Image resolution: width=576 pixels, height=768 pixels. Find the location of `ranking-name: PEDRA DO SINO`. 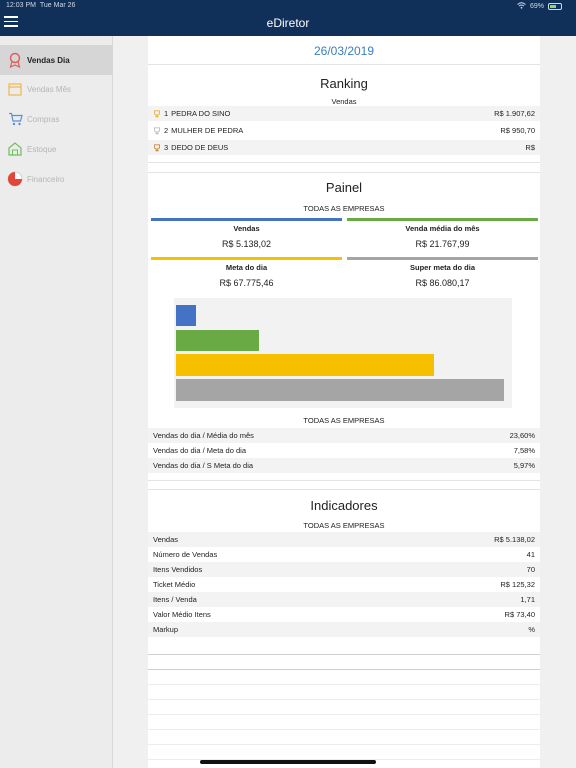

ranking-name: PEDRA DO SINO is located at coordinates (201, 113).